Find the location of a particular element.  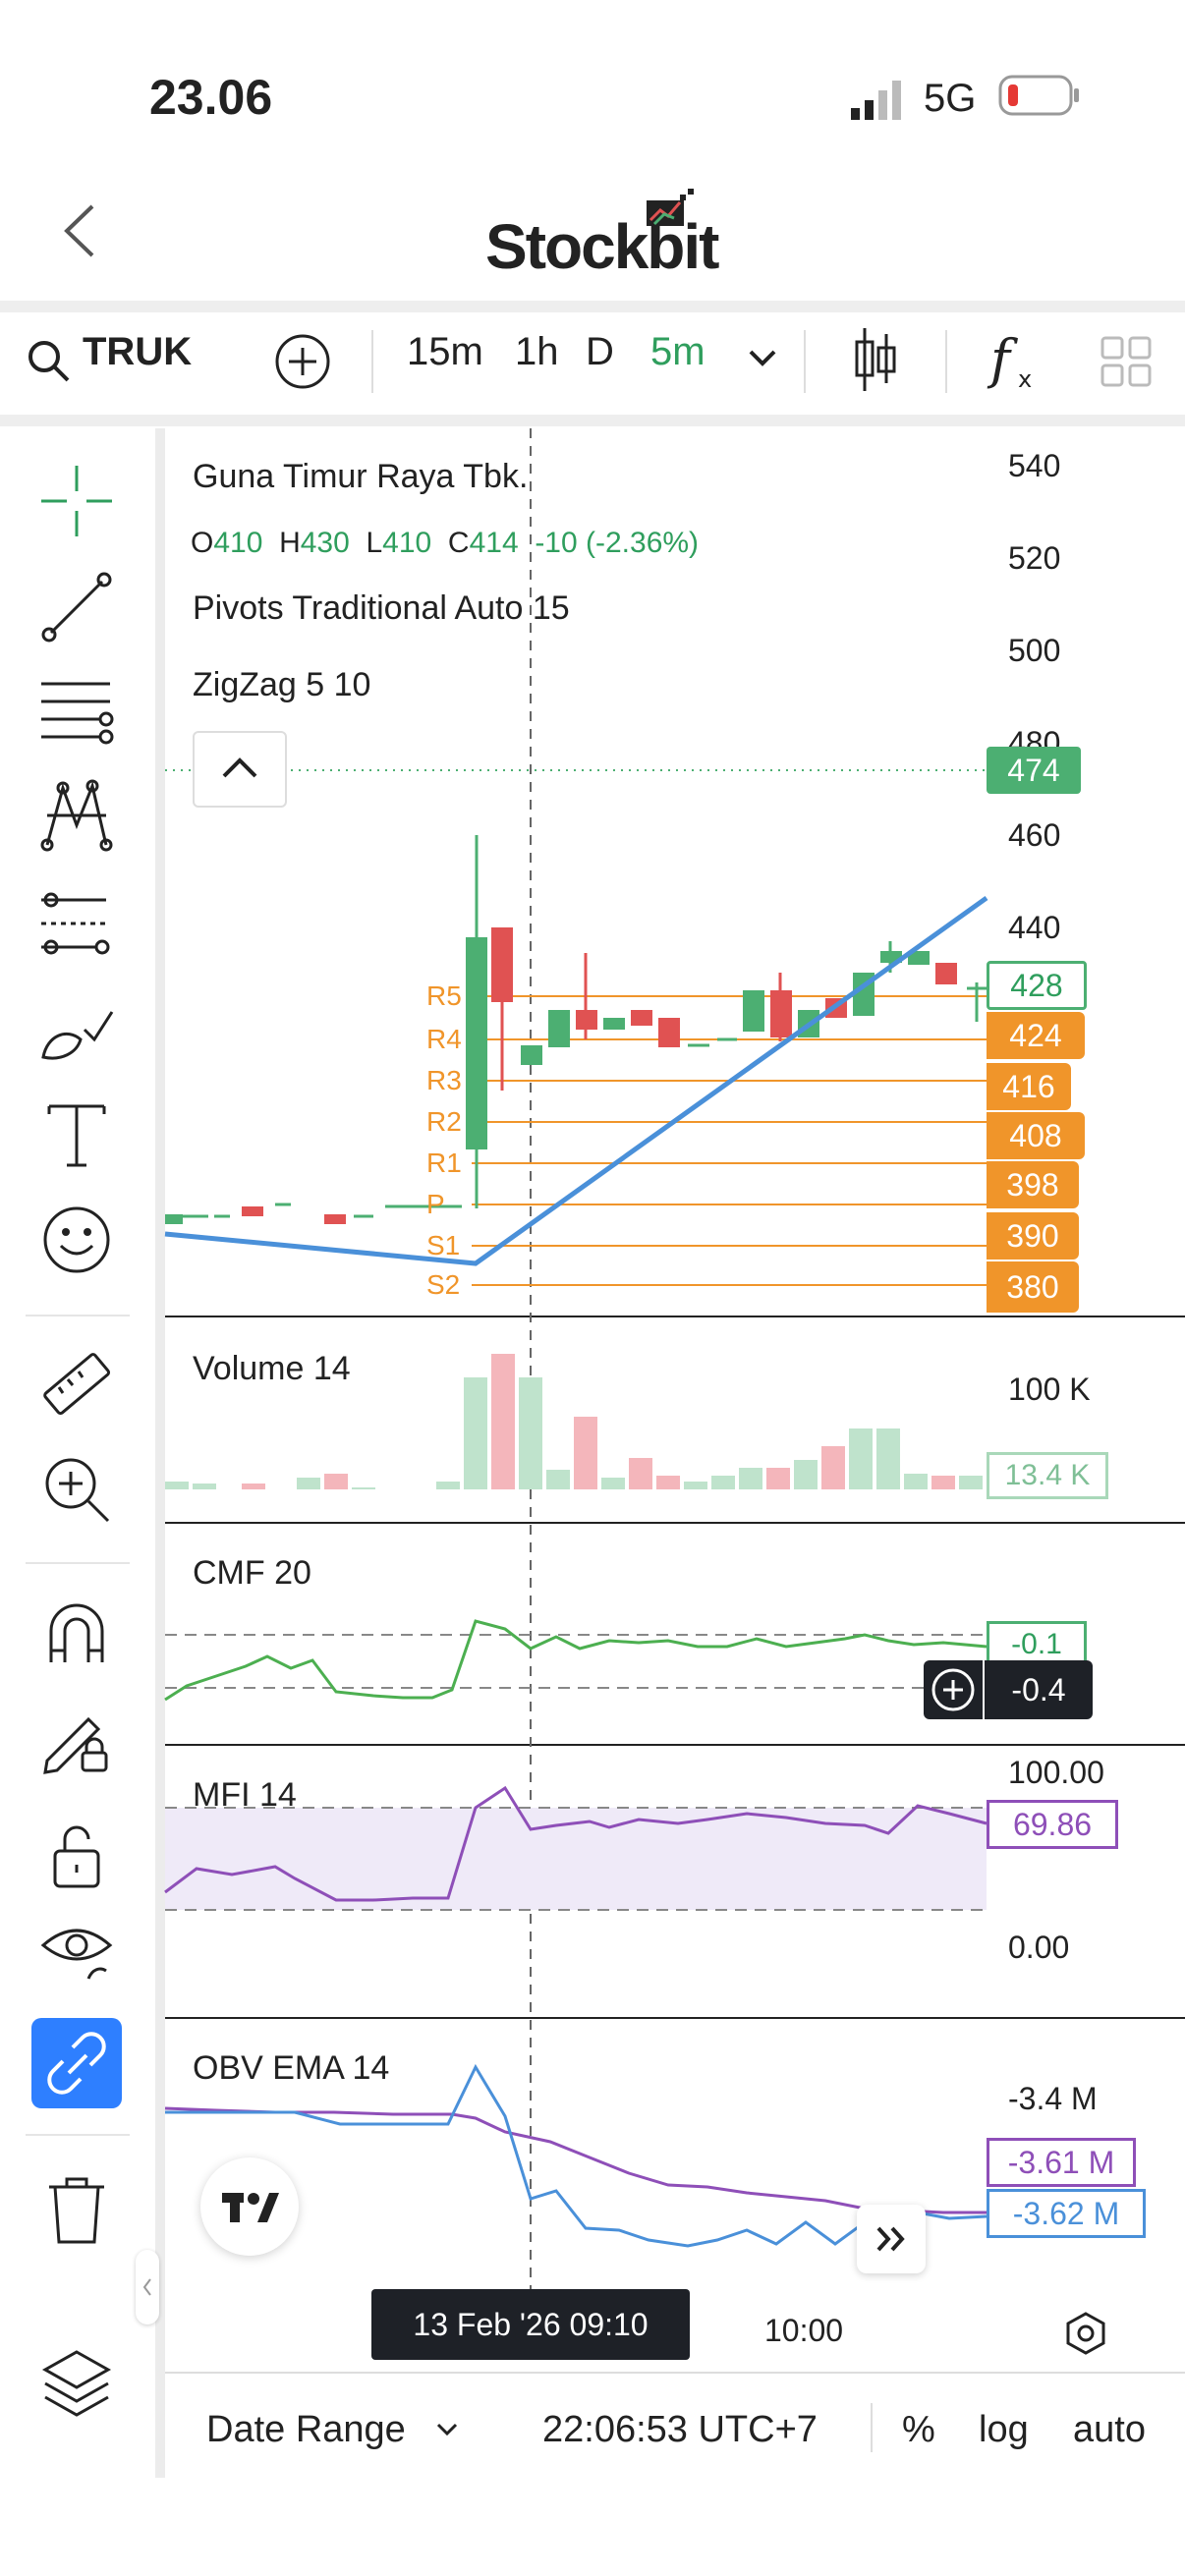

pivot-label-s2: S2 is located at coordinates (444, 1284).